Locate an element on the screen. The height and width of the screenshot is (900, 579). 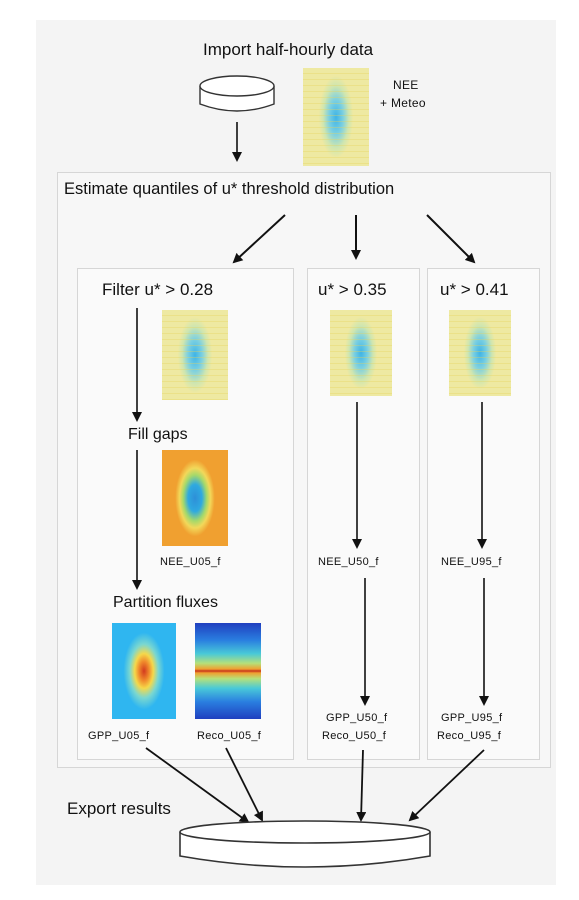
branch-2-filter-label: u* > 0.35 is located at coordinates (352, 289).